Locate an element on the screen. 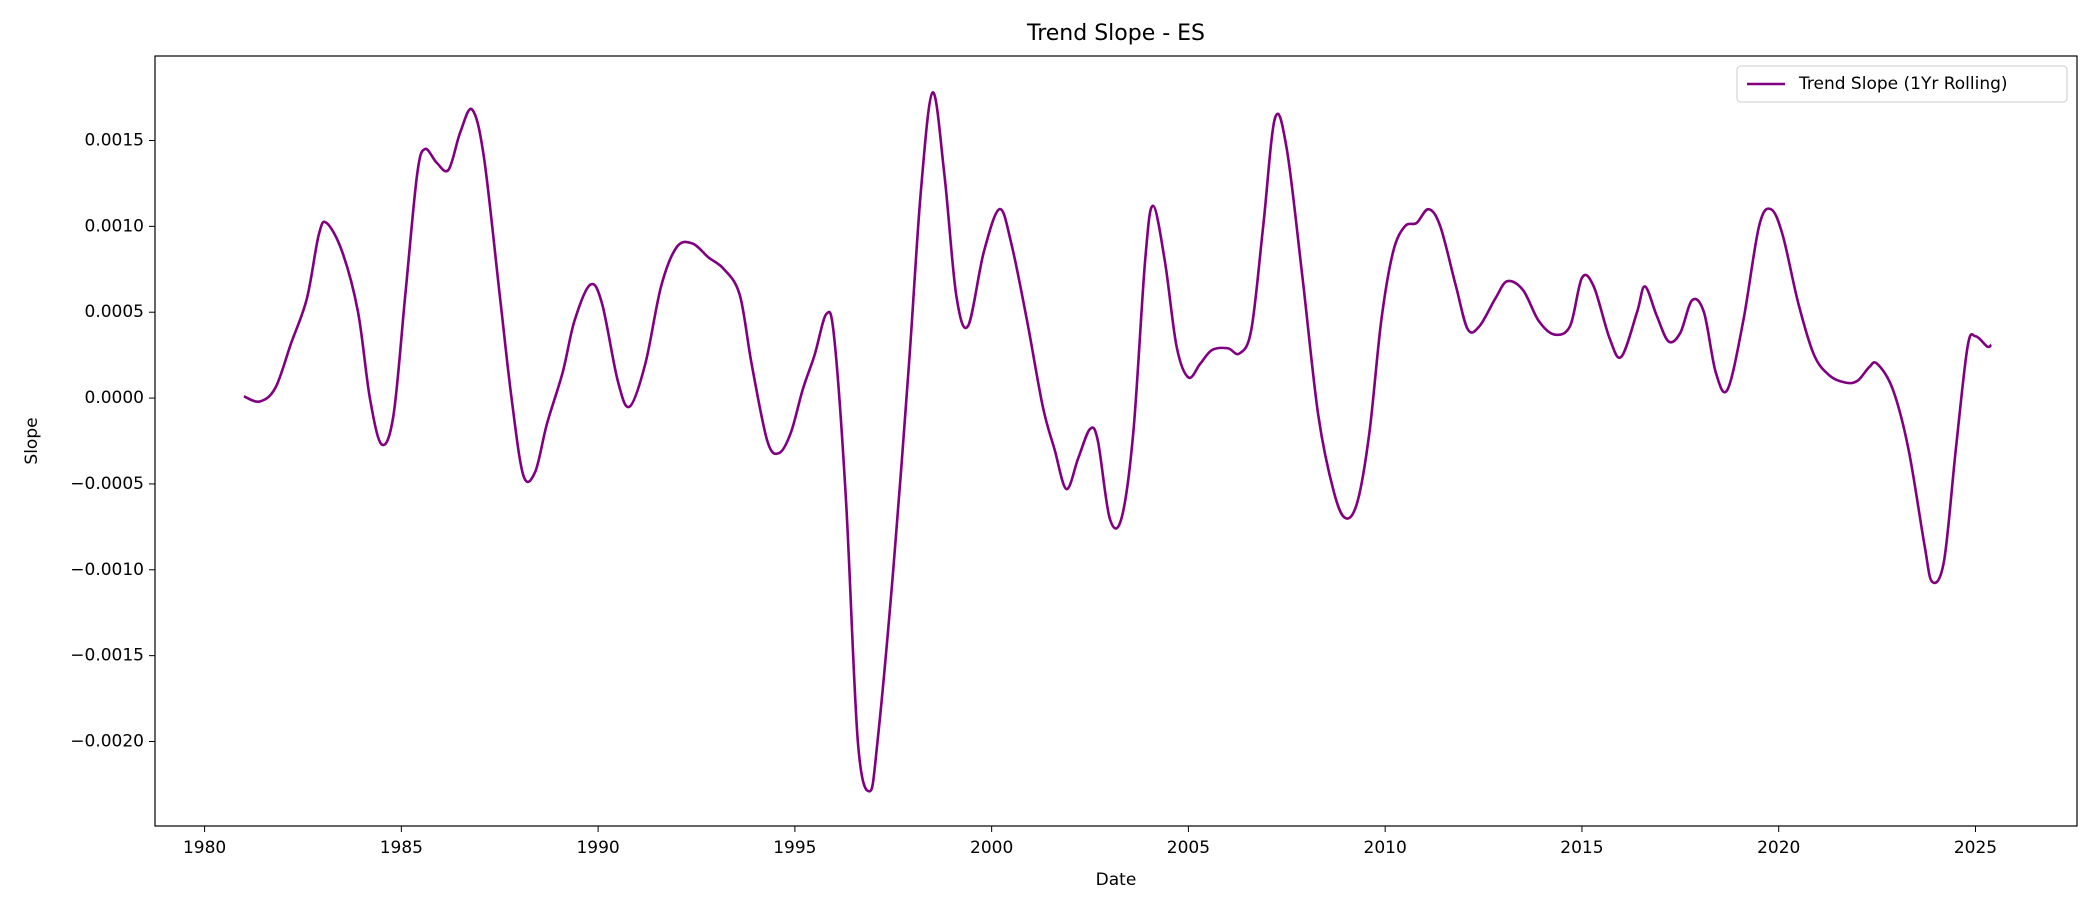 This screenshot has height=900, width=2100. y-tick-label: 0.0005 is located at coordinates (114, 312).